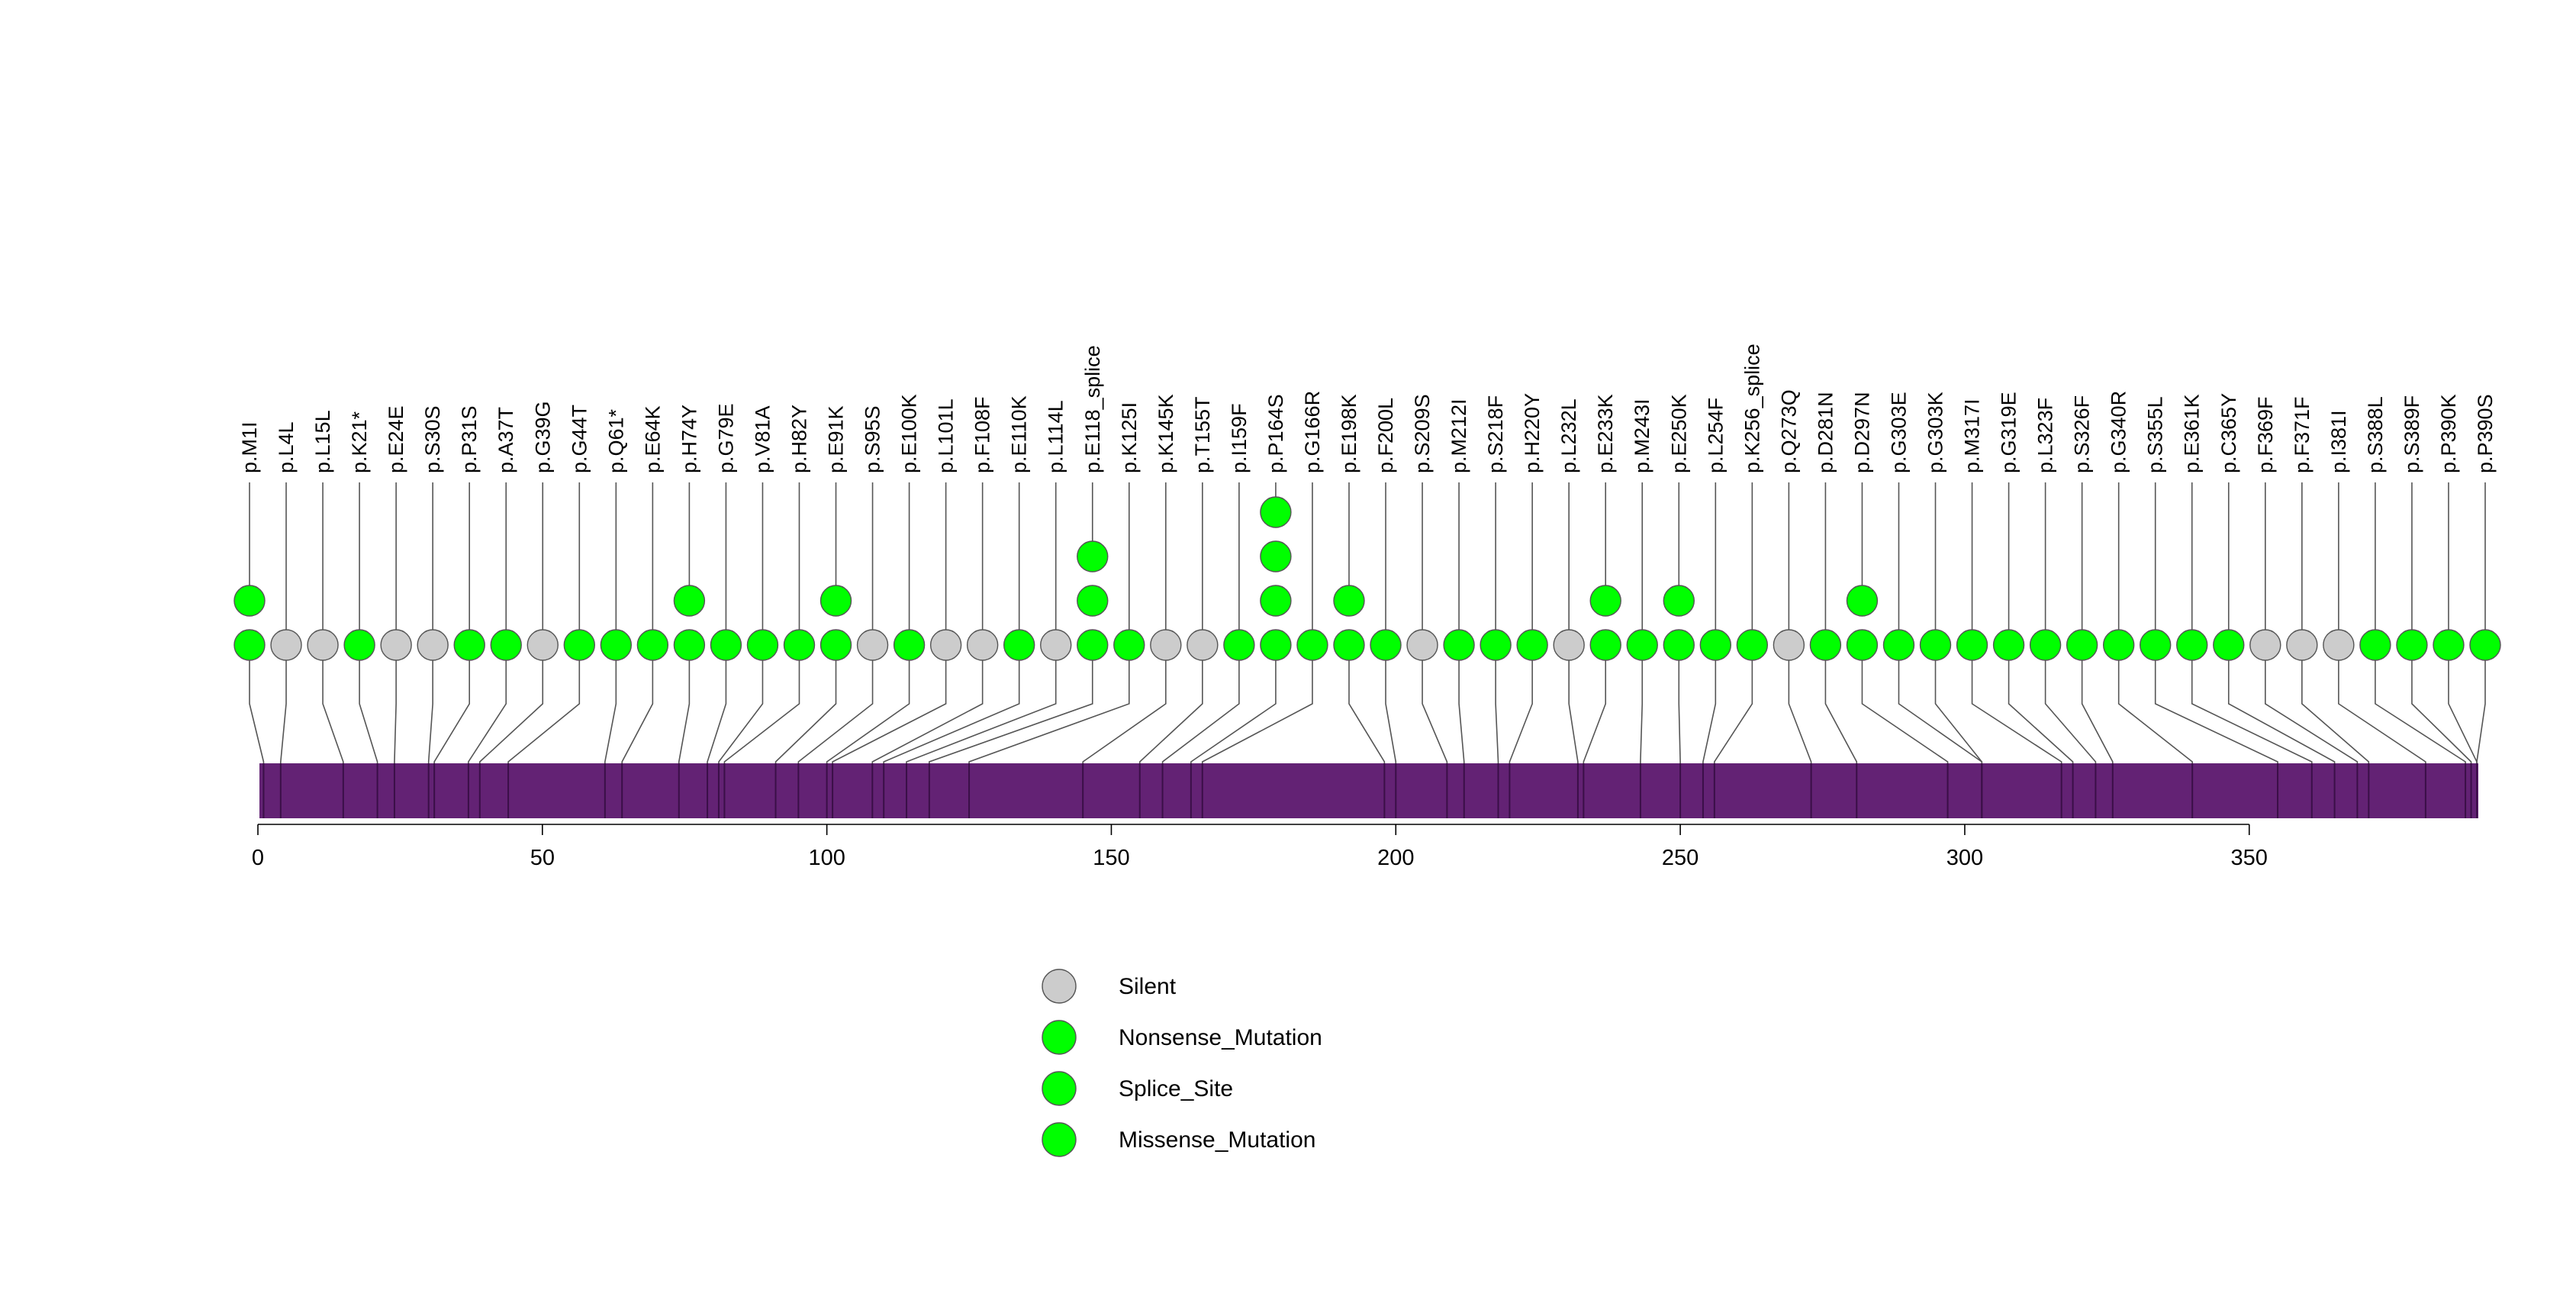 The width and height of the screenshot is (2576, 1290). Describe the element at coordinates (946, 435) in the screenshot. I see `mutation-label: p.L101L` at that location.